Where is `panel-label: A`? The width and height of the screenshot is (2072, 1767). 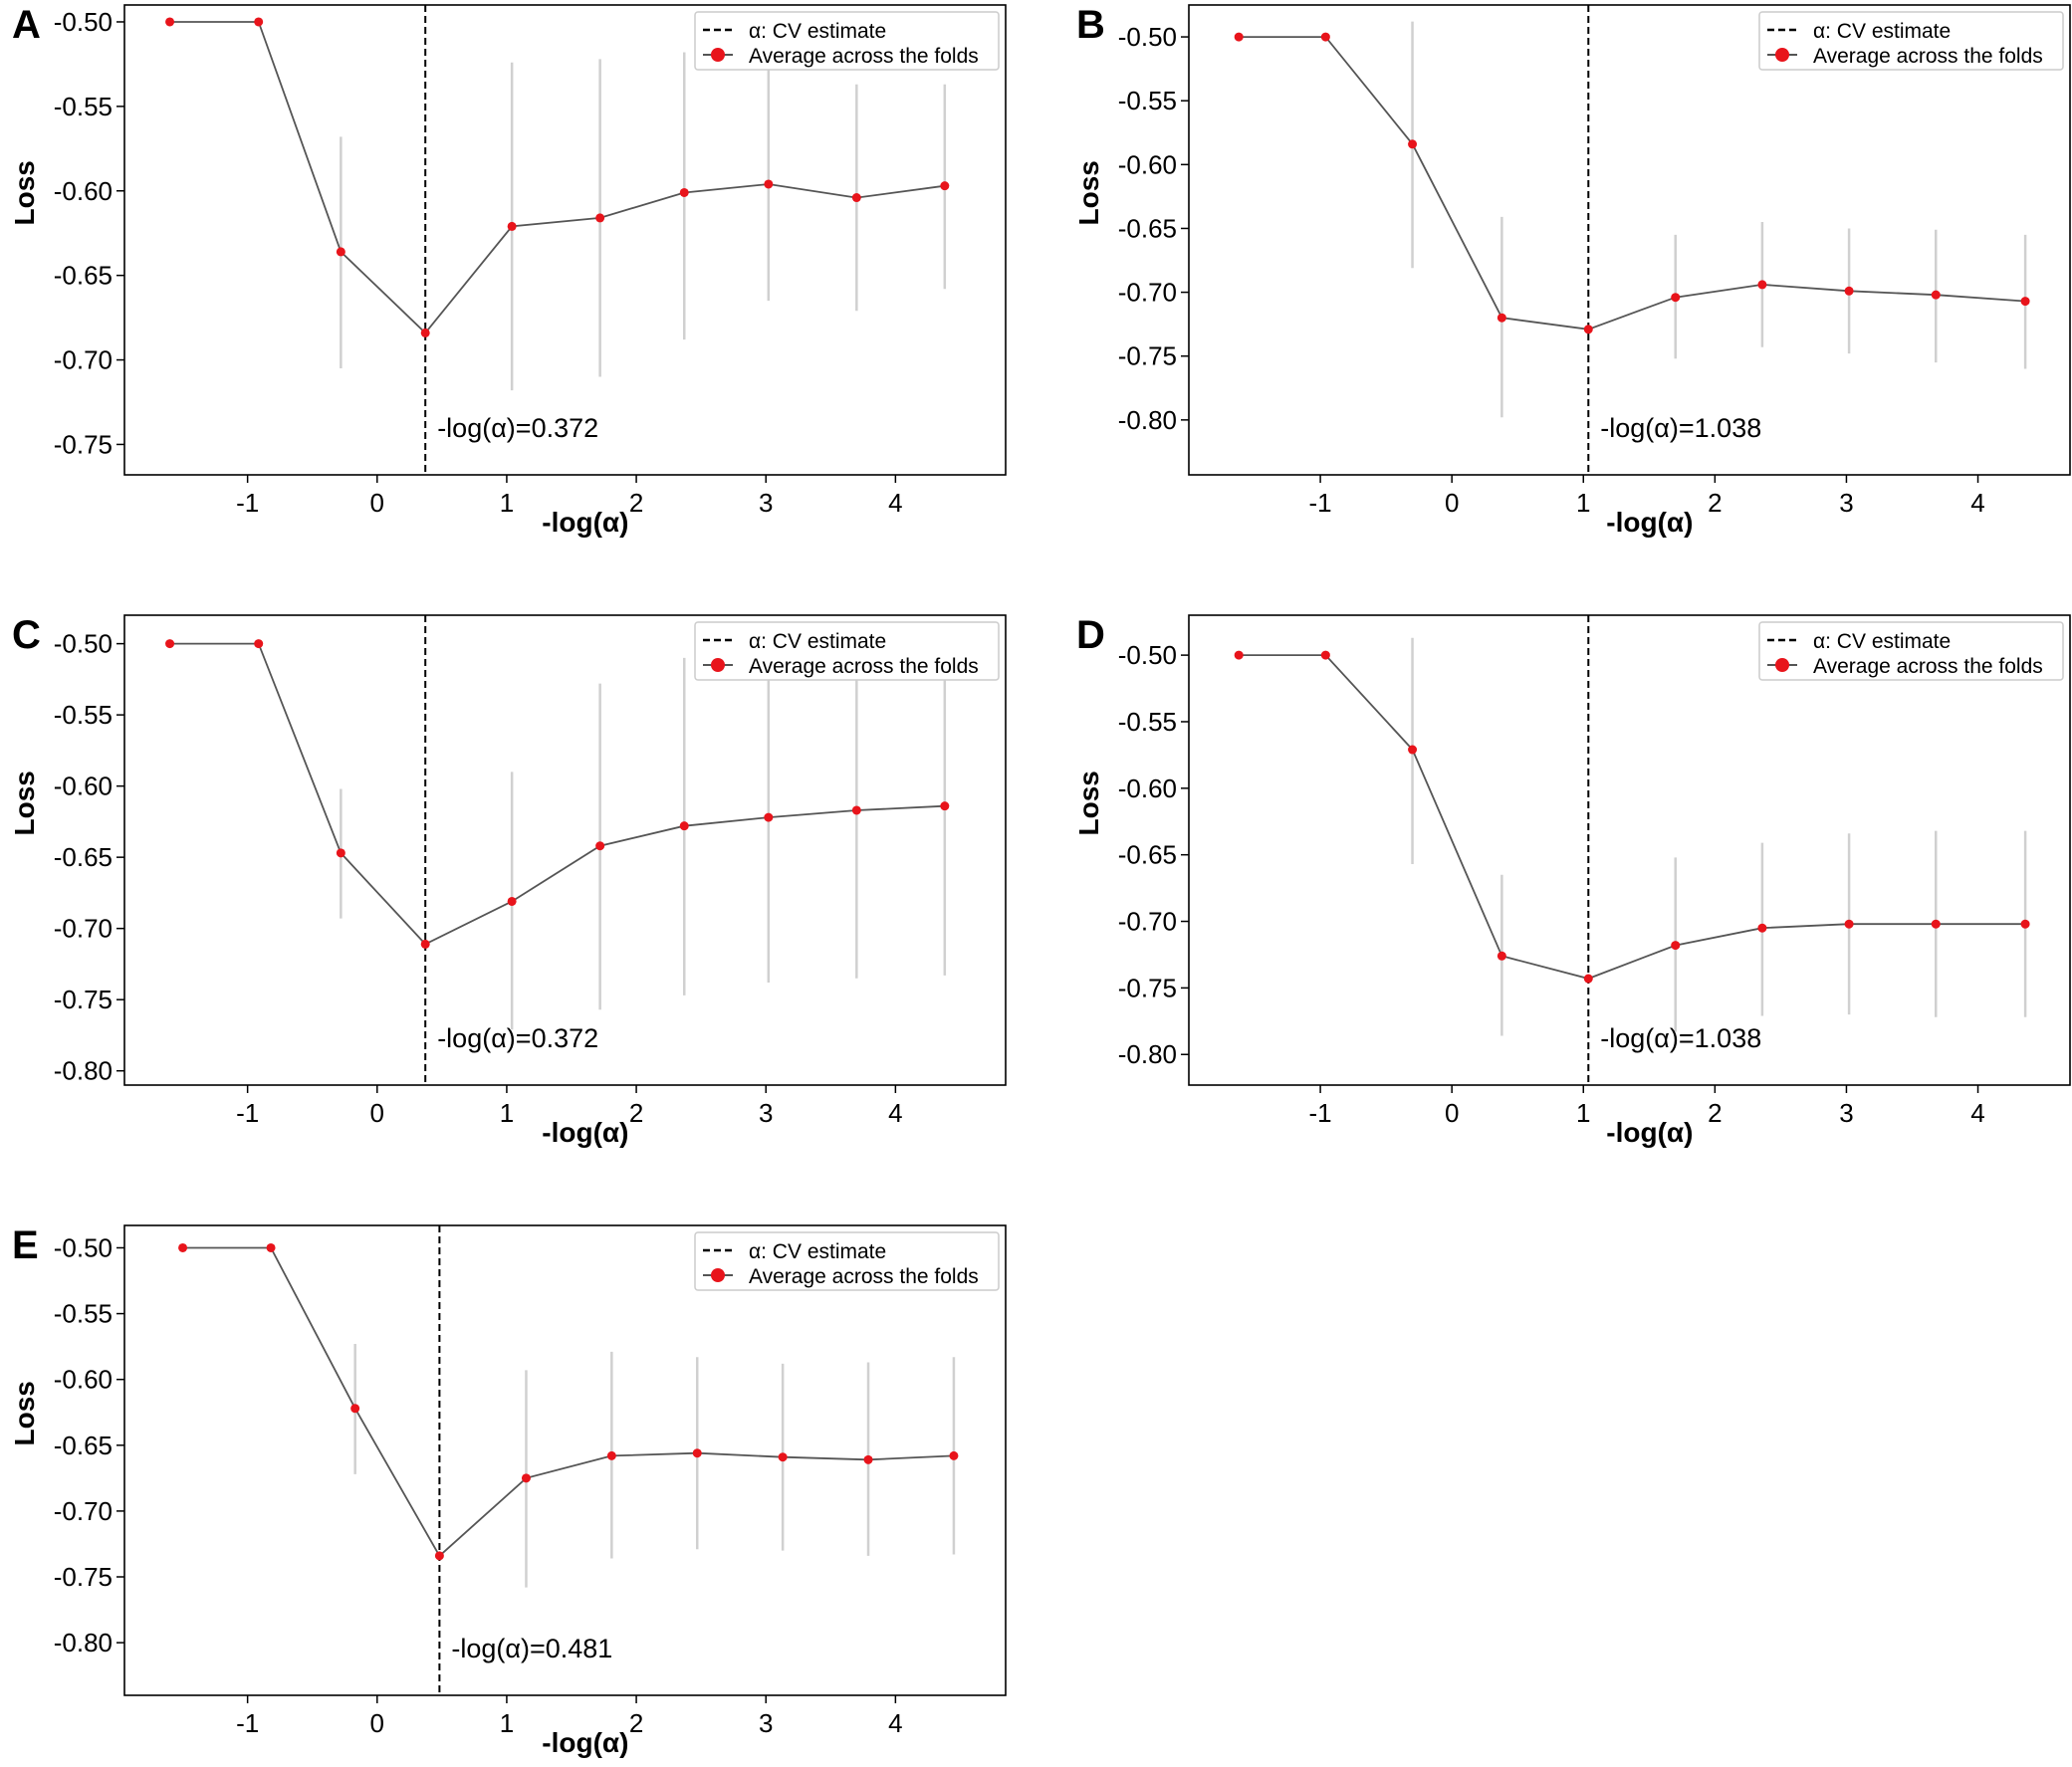
panel-label: A is located at coordinates (26, 25).